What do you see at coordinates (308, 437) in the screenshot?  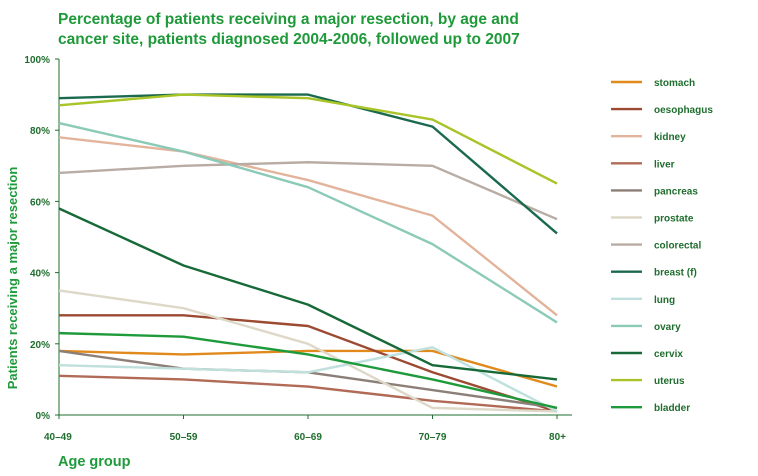 I see `x-tick-label: 60–69` at bounding box center [308, 437].